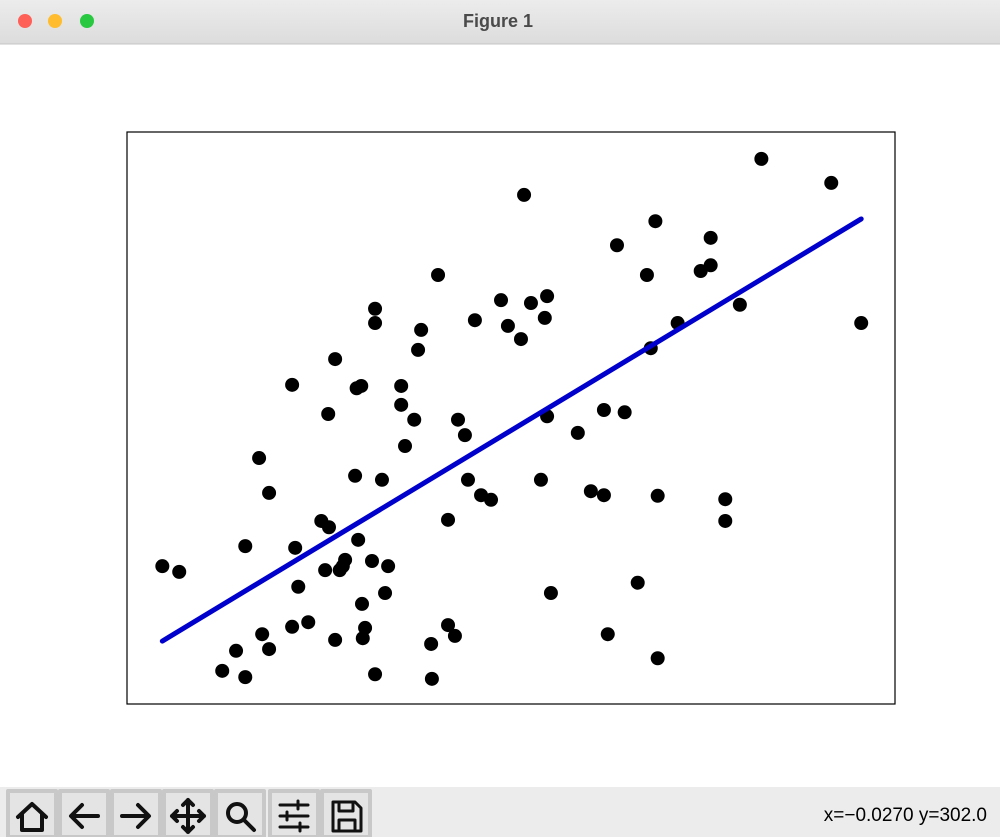 The image size is (1000, 837). What do you see at coordinates (55, 21) in the screenshot?
I see `minimize-button` at bounding box center [55, 21].